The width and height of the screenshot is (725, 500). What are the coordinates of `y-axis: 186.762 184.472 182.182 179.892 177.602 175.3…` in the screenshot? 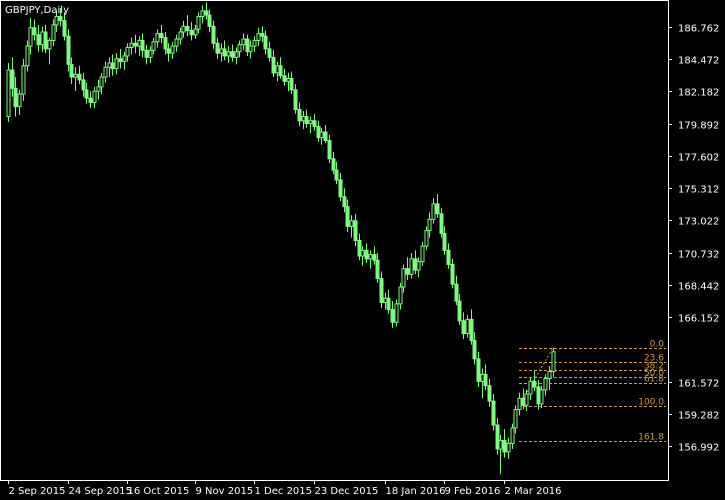 It's located at (693, 239).